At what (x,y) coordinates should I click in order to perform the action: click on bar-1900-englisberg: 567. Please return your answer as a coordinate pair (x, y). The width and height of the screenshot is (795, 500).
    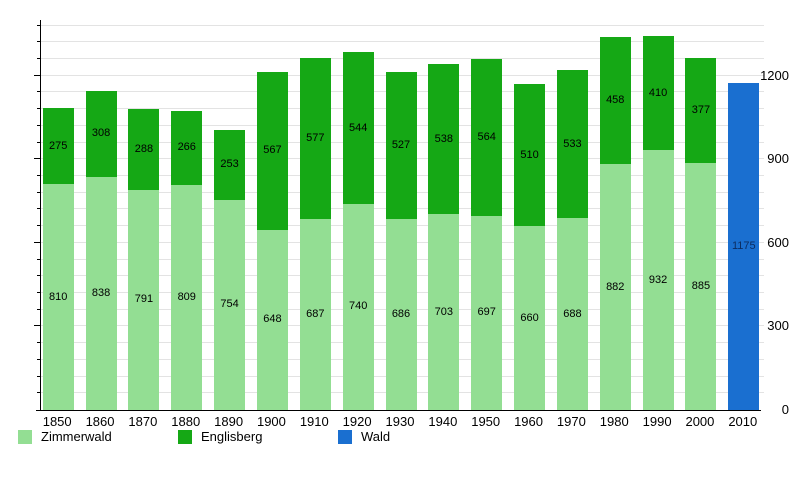
    Looking at the image, I should click on (272, 150).